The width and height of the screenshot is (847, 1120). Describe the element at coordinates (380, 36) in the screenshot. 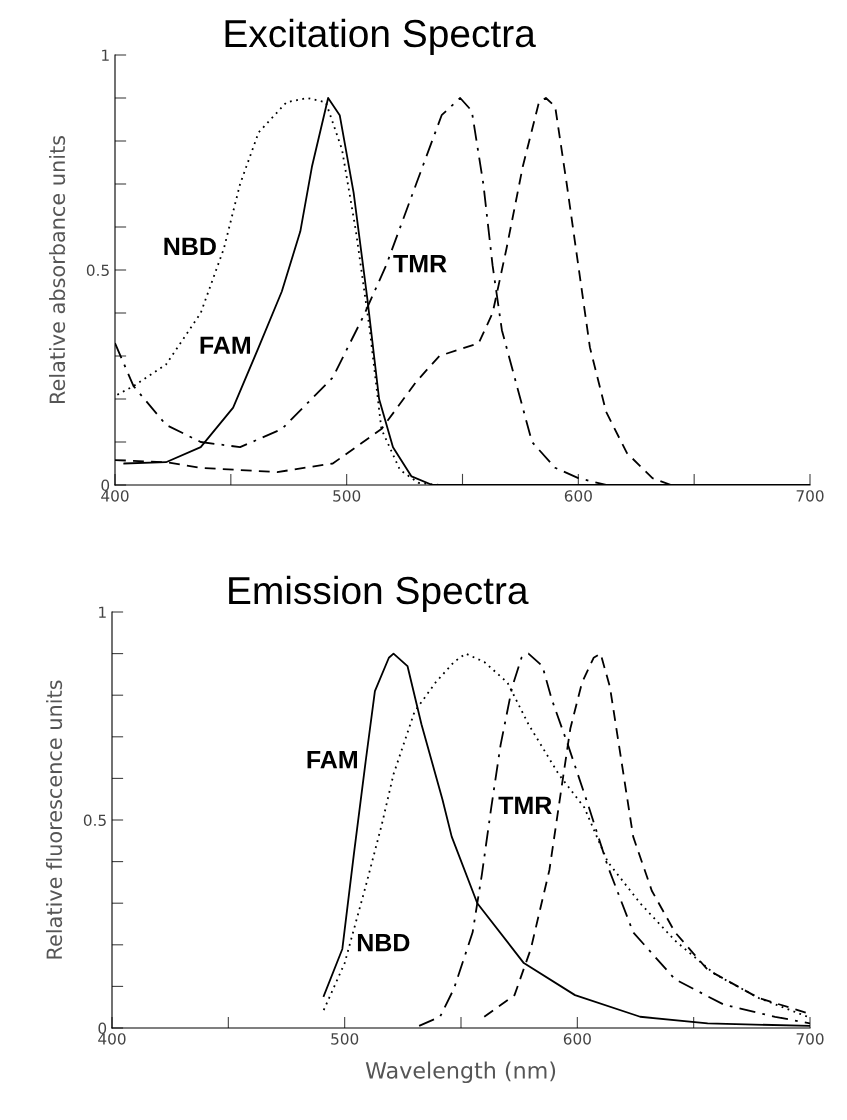

I see `chart-title: Excitation Spectra` at that location.